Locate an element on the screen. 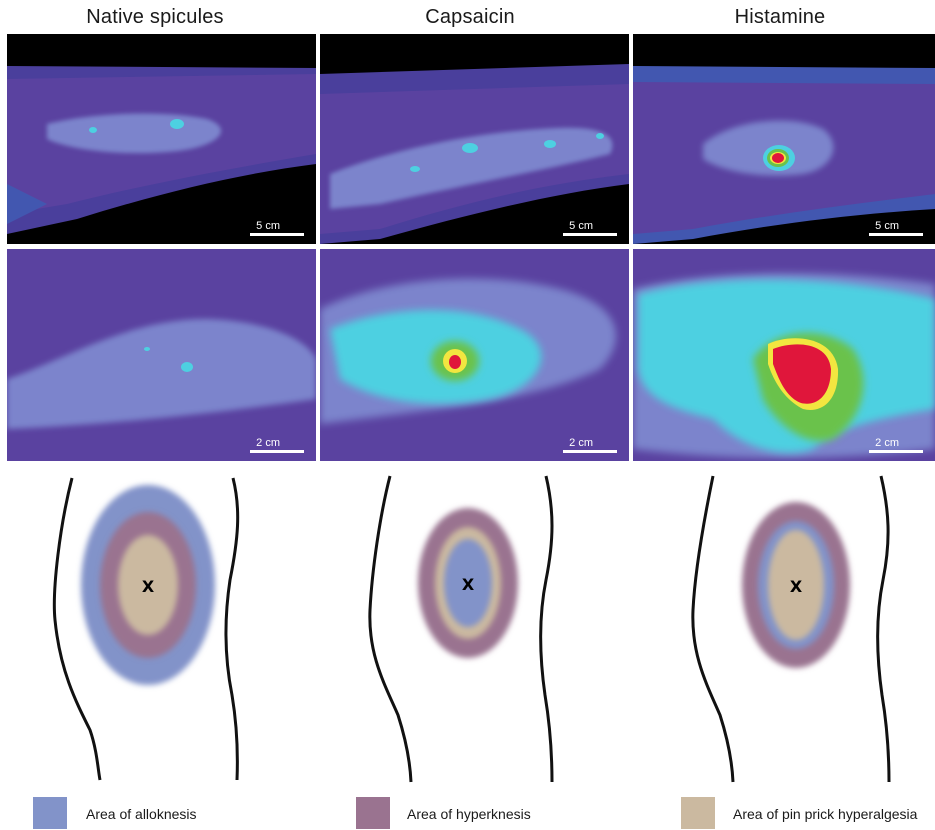  schematic-capsaicin: X is located at coordinates (461, 629).